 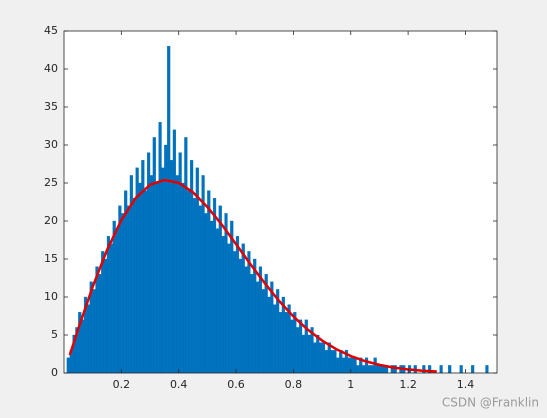 I want to click on x-tick-label: 0.6, so click(x=236, y=384).